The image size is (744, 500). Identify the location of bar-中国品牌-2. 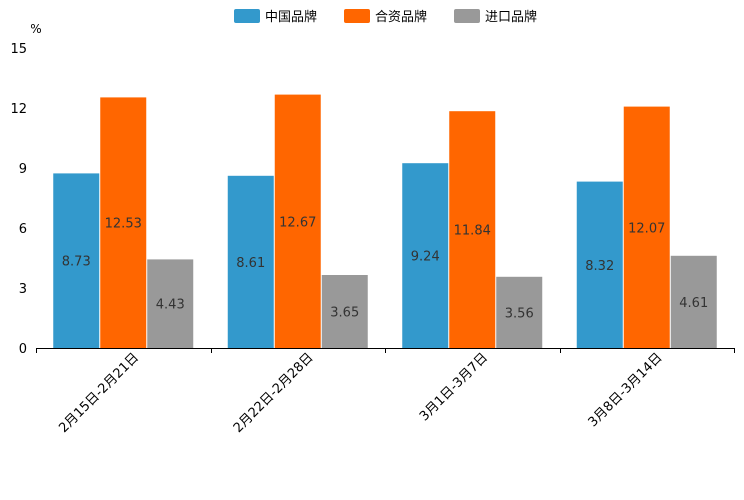
(250, 261).